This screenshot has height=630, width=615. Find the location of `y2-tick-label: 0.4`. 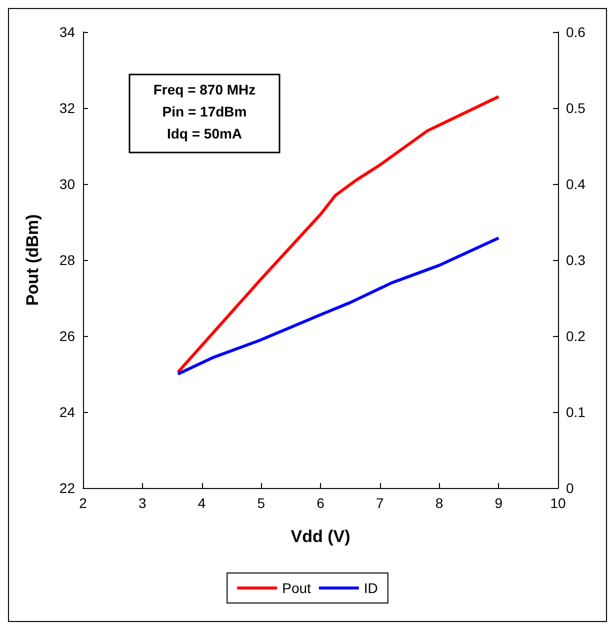

y2-tick-label: 0.4 is located at coordinates (576, 184).